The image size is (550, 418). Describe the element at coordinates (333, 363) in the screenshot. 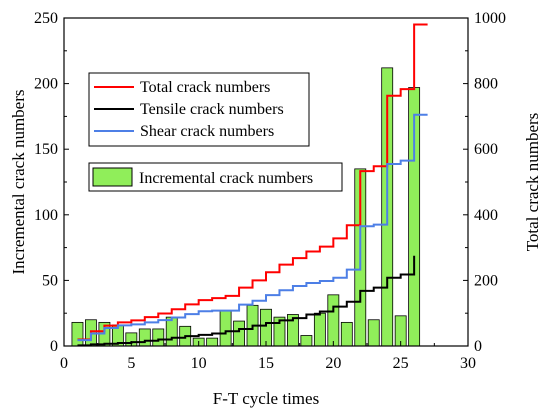

I see `x-tick-label: 20` at that location.